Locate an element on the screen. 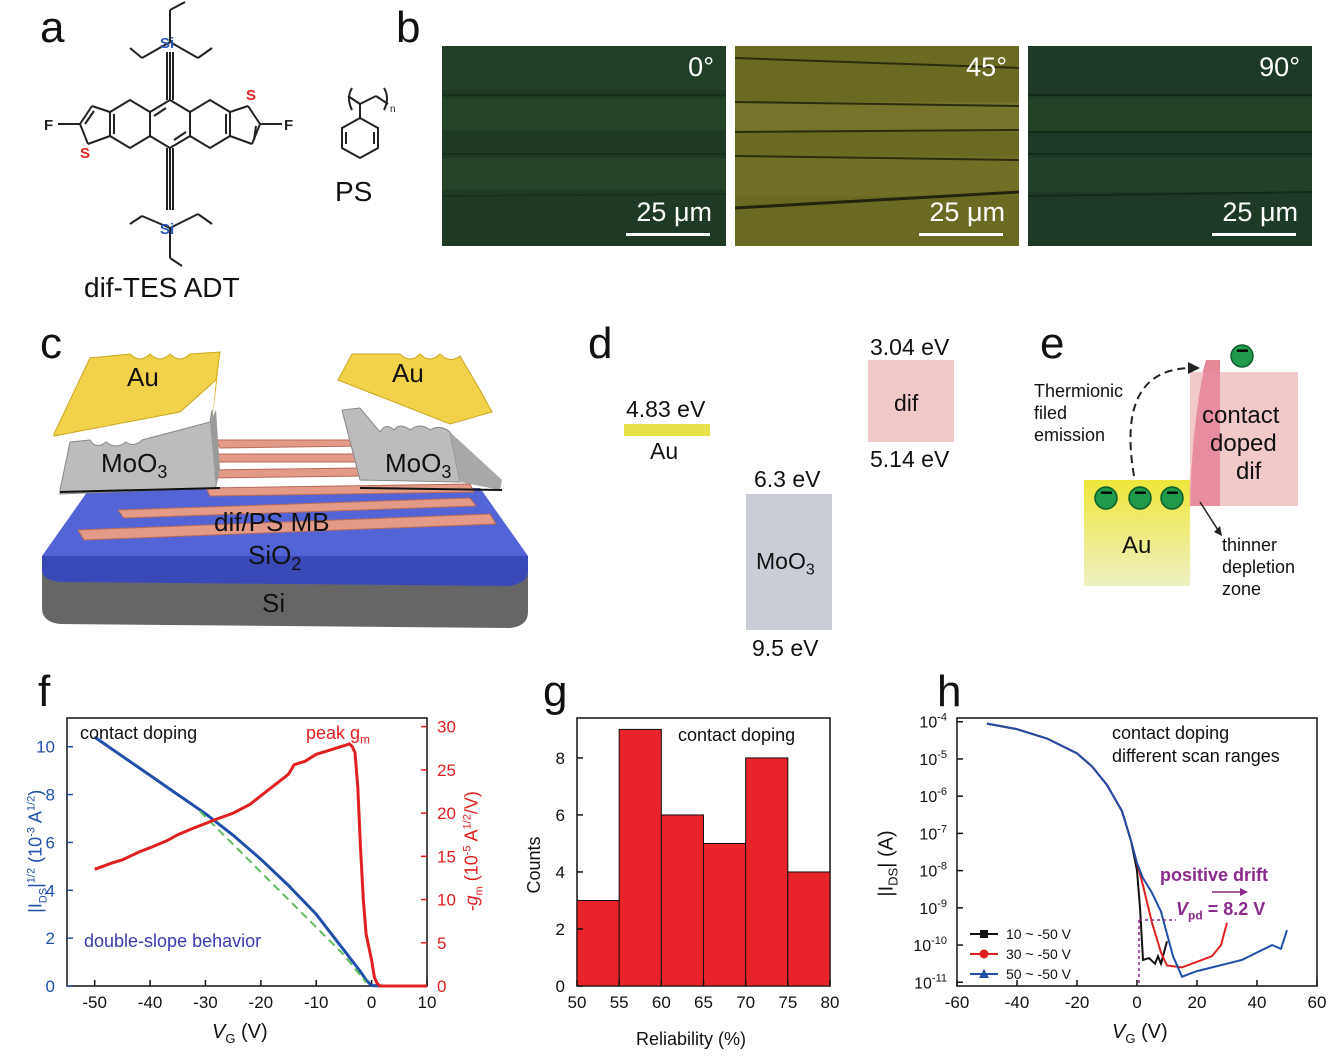  y-tick-label: 10⁻¹¹ is located at coordinates (930, 982).